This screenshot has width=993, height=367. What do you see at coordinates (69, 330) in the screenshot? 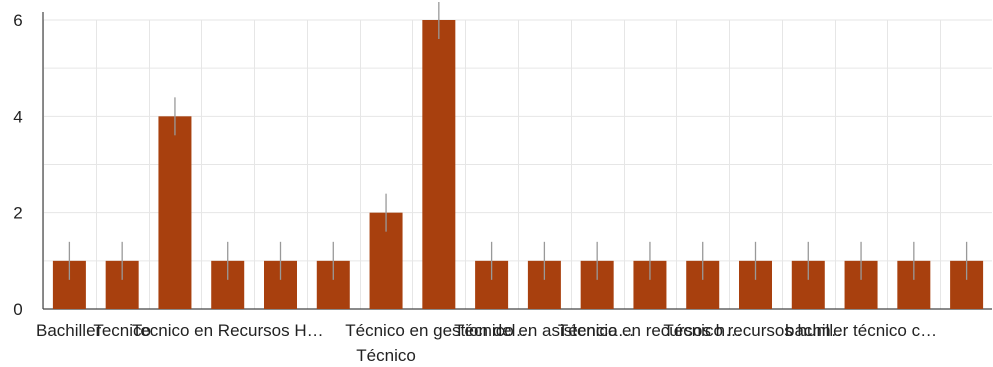
I see `x-category-label: Bachiller` at bounding box center [69, 330].